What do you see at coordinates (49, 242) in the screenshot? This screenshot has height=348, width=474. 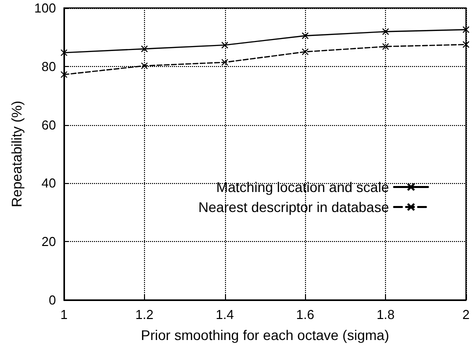 I see `y-tick-label: 20` at bounding box center [49, 242].